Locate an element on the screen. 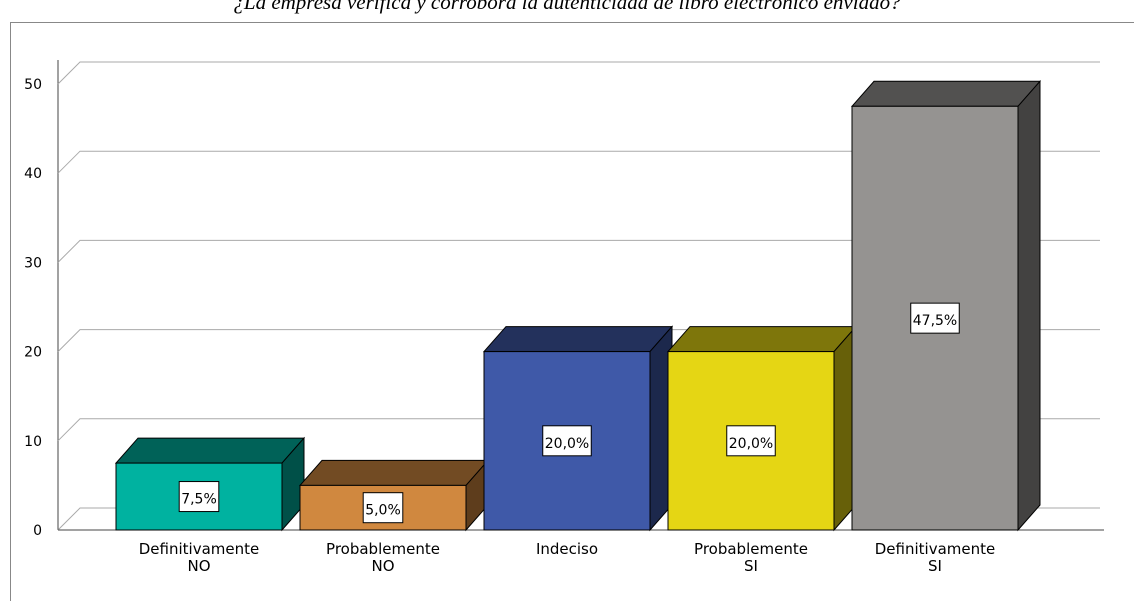 This screenshot has width=1134, height=601. x-tick-label: Probablemente NO is located at coordinates (383, 557).